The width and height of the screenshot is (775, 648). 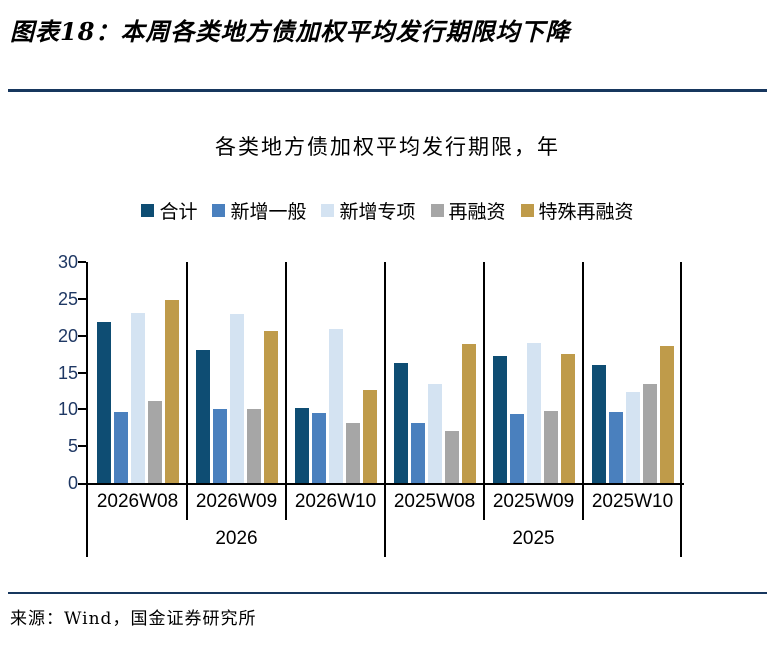 I want to click on figure-title: 图表18：本周各类地方债加权平均发行期限均下降, so click(x=290, y=31).